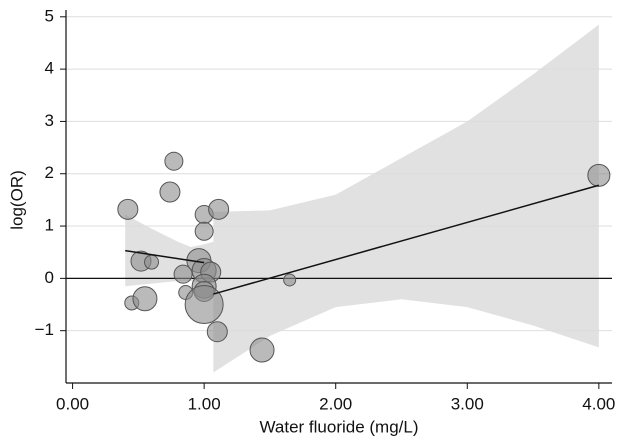 This screenshot has height=440, width=617. What do you see at coordinates (49, 277) in the screenshot?
I see `y-tick-label: 0` at bounding box center [49, 277].